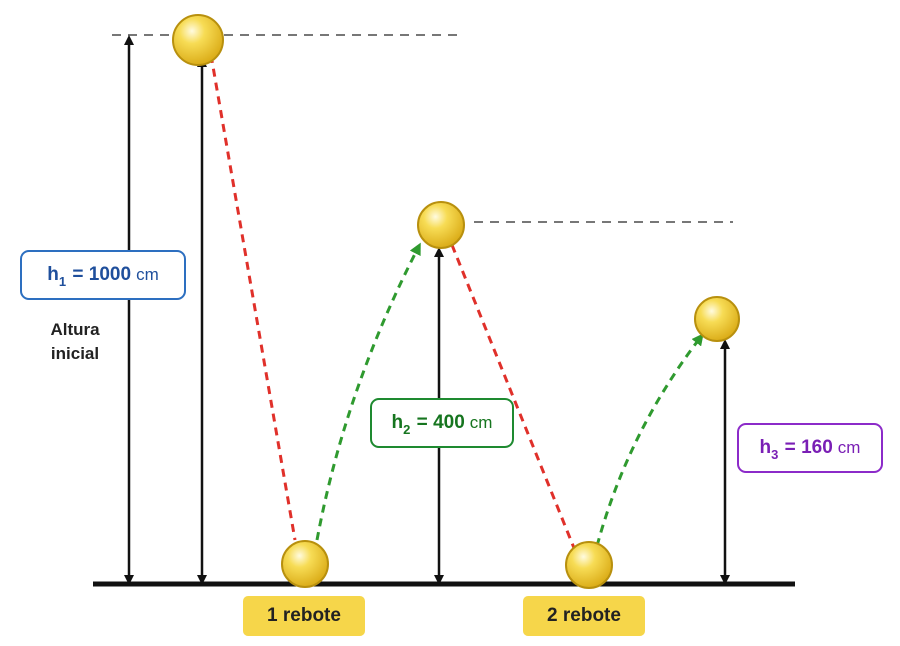 Image resolution: width=900 pixels, height=646 pixels. What do you see at coordinates (513, 396) in the screenshot?
I see `second-fall-path` at bounding box center [513, 396].